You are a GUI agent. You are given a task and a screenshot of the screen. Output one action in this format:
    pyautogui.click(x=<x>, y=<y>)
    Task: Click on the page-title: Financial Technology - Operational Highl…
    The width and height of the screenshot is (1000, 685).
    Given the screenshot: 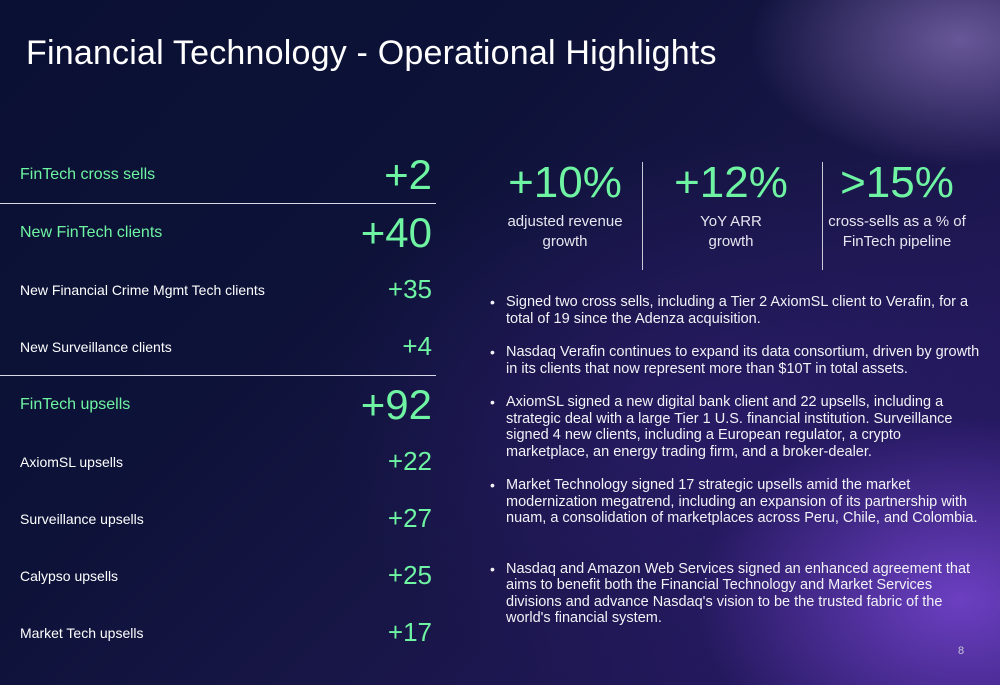 What is the action you would take?
    pyautogui.click(x=371, y=53)
    